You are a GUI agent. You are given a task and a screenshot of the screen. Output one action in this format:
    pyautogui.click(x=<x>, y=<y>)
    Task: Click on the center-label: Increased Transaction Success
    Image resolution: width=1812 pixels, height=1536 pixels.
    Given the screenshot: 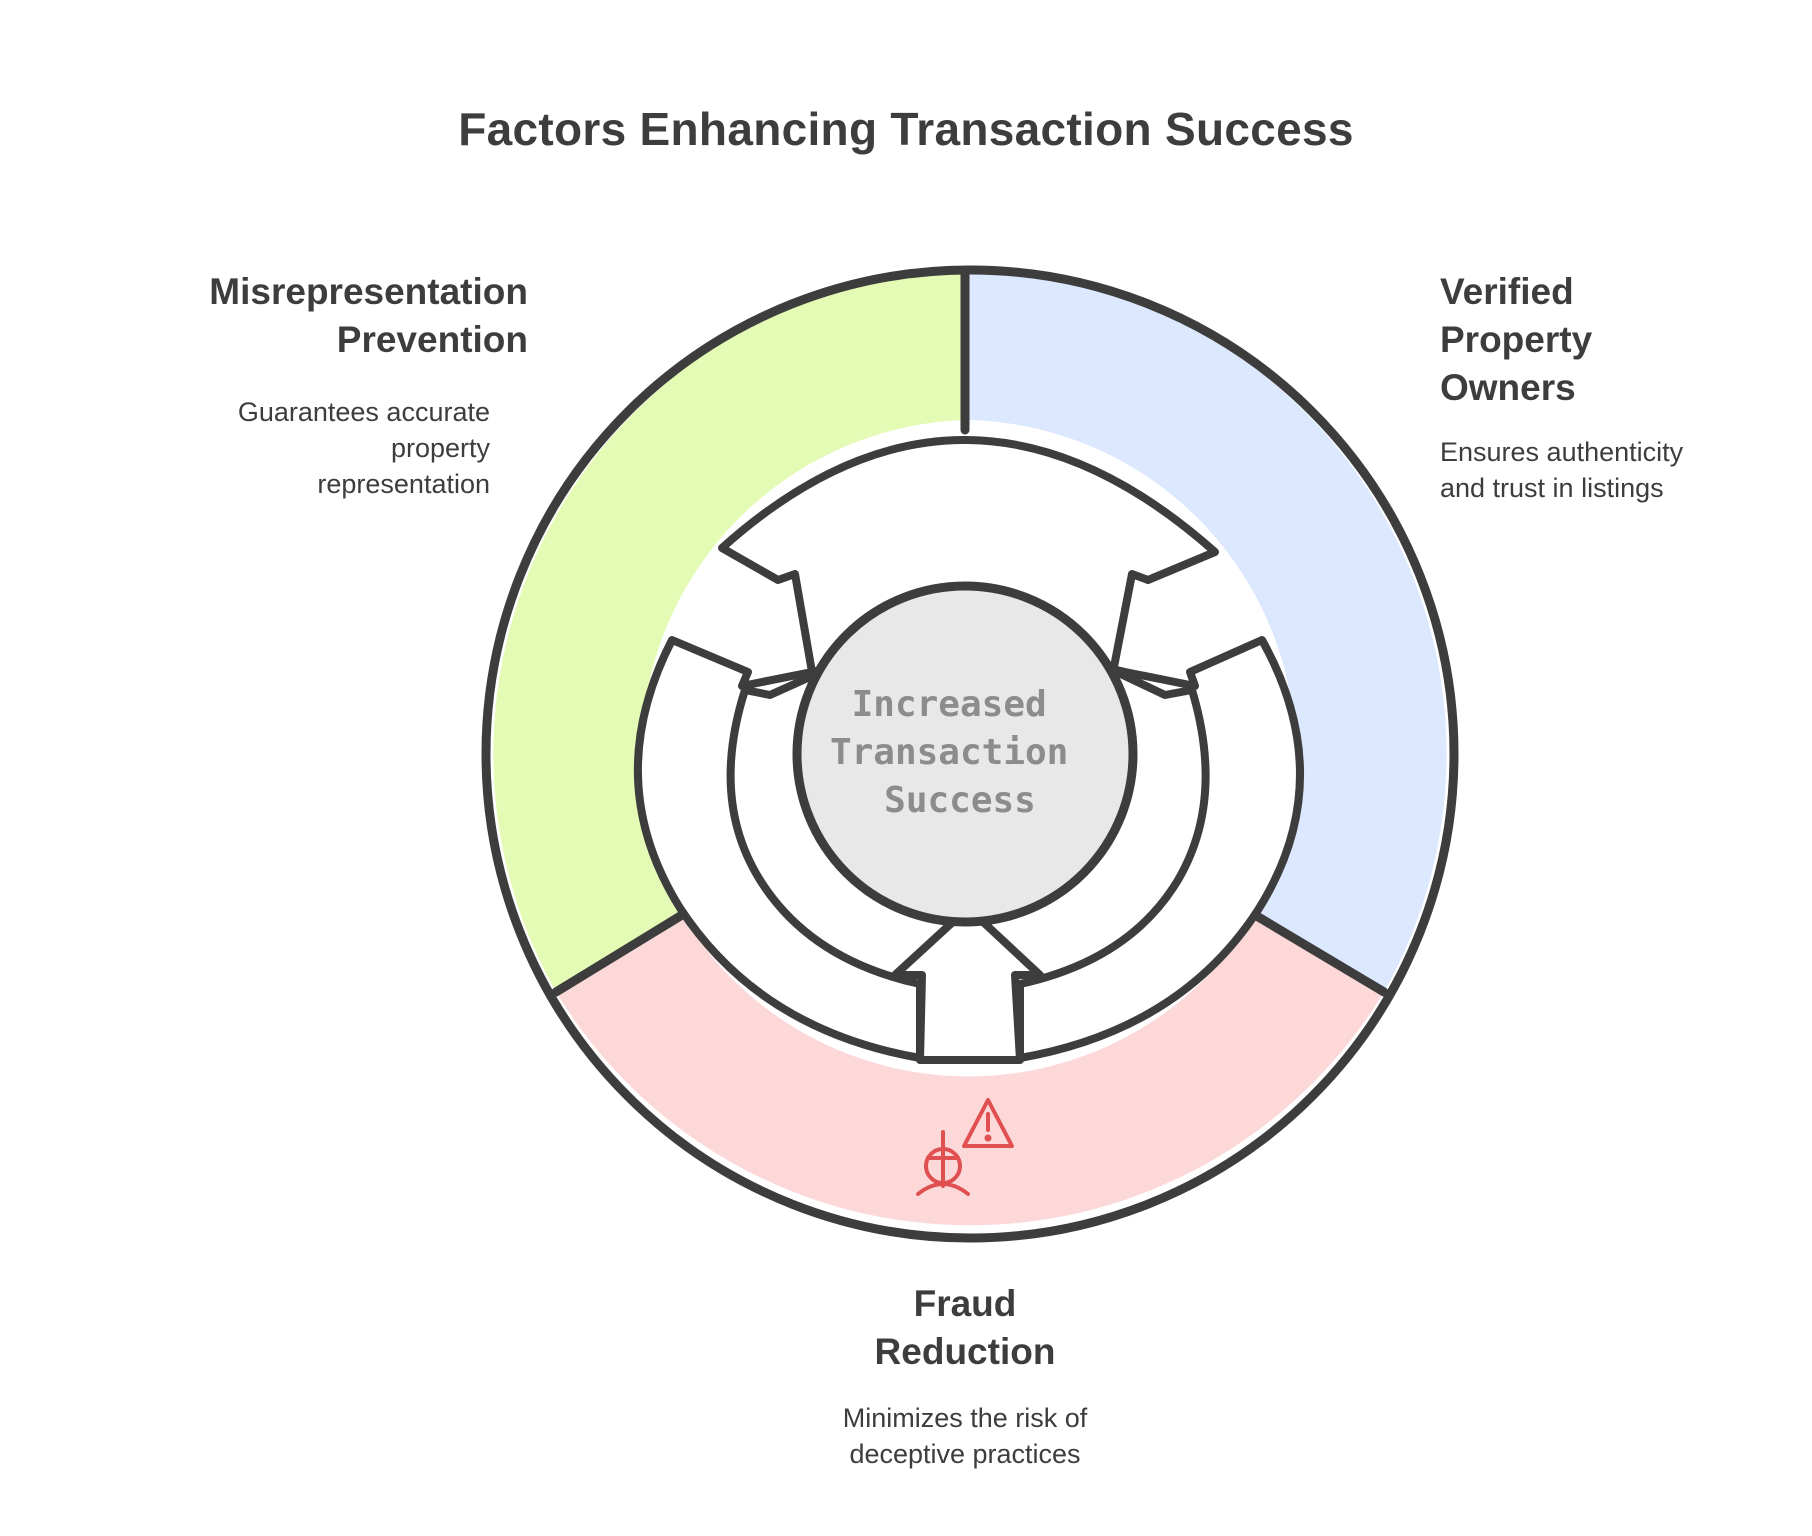 What is the action you would take?
    pyautogui.click(x=960, y=752)
    